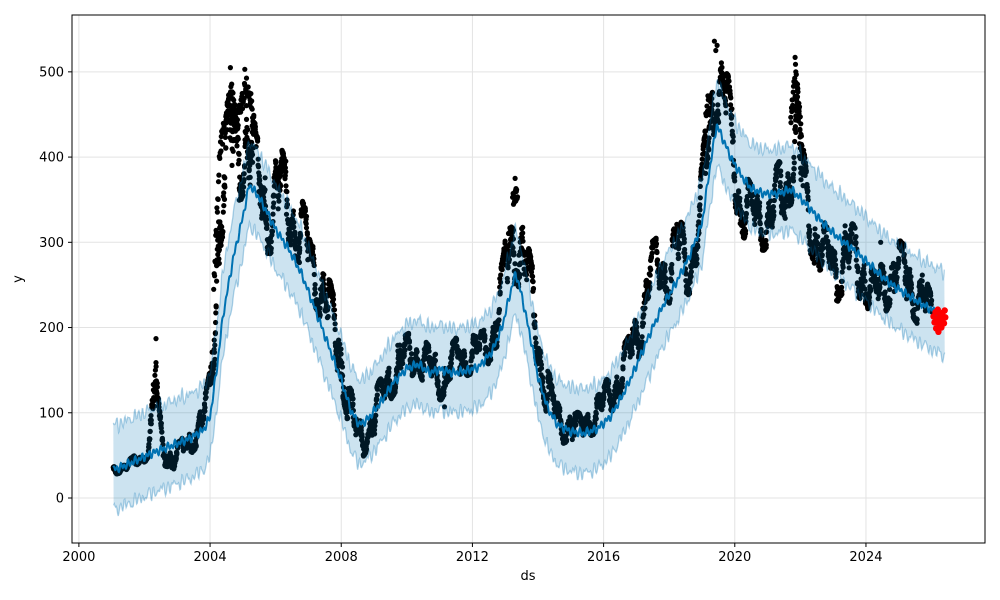 This screenshot has width=1000, height=600. Describe the element at coordinates (939, 320) in the screenshot. I see `recent-points` at that location.